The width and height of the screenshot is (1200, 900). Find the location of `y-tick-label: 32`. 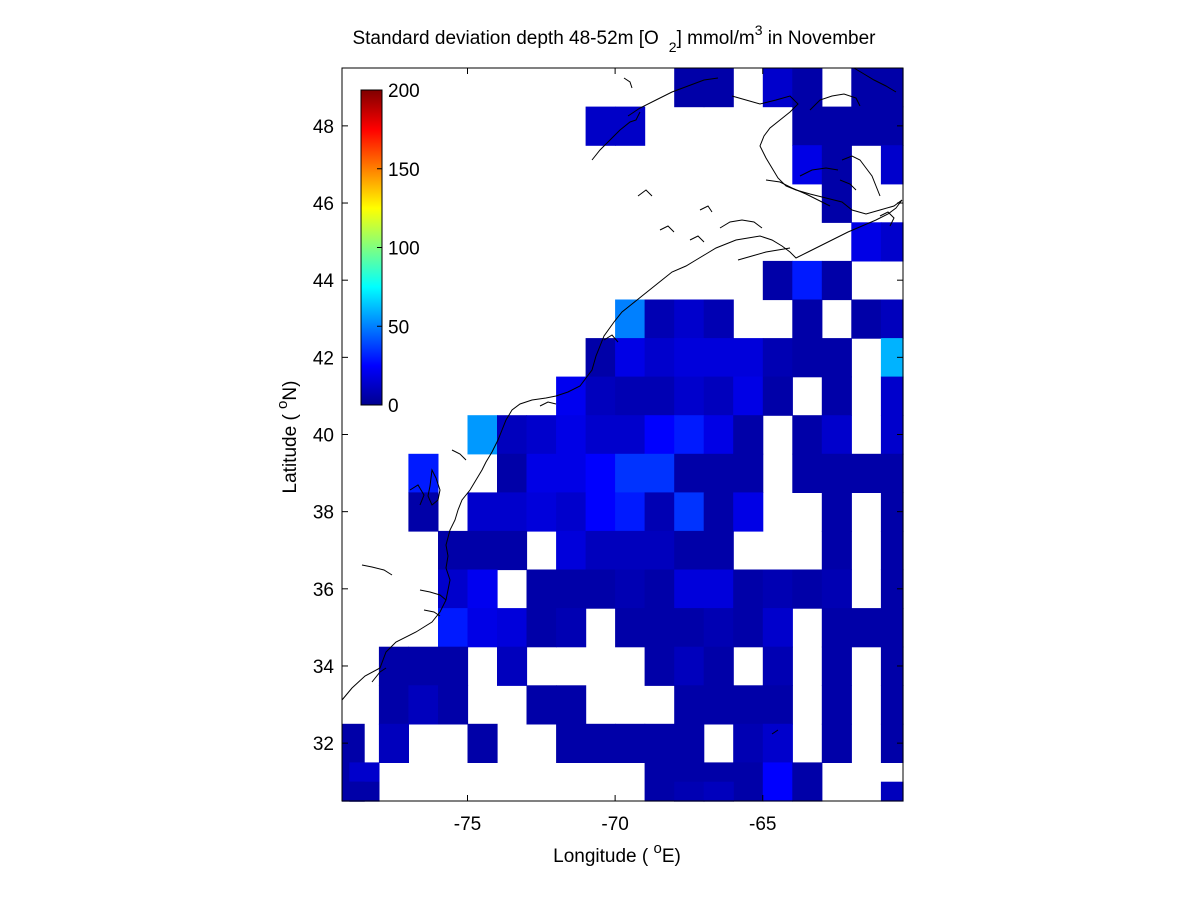

y-tick-label: 32 is located at coordinates (323, 744).